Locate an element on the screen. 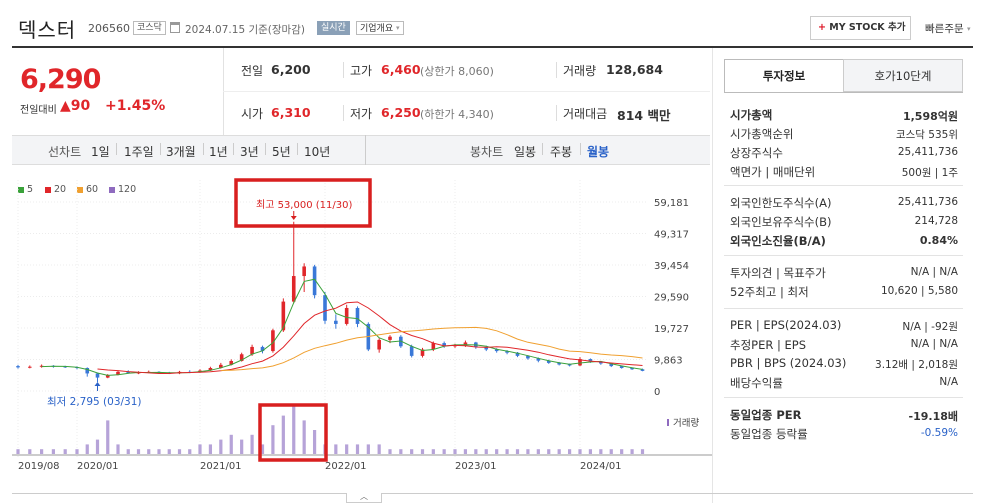 The image size is (984, 503). period-3m: 3개월 is located at coordinates (181, 152).